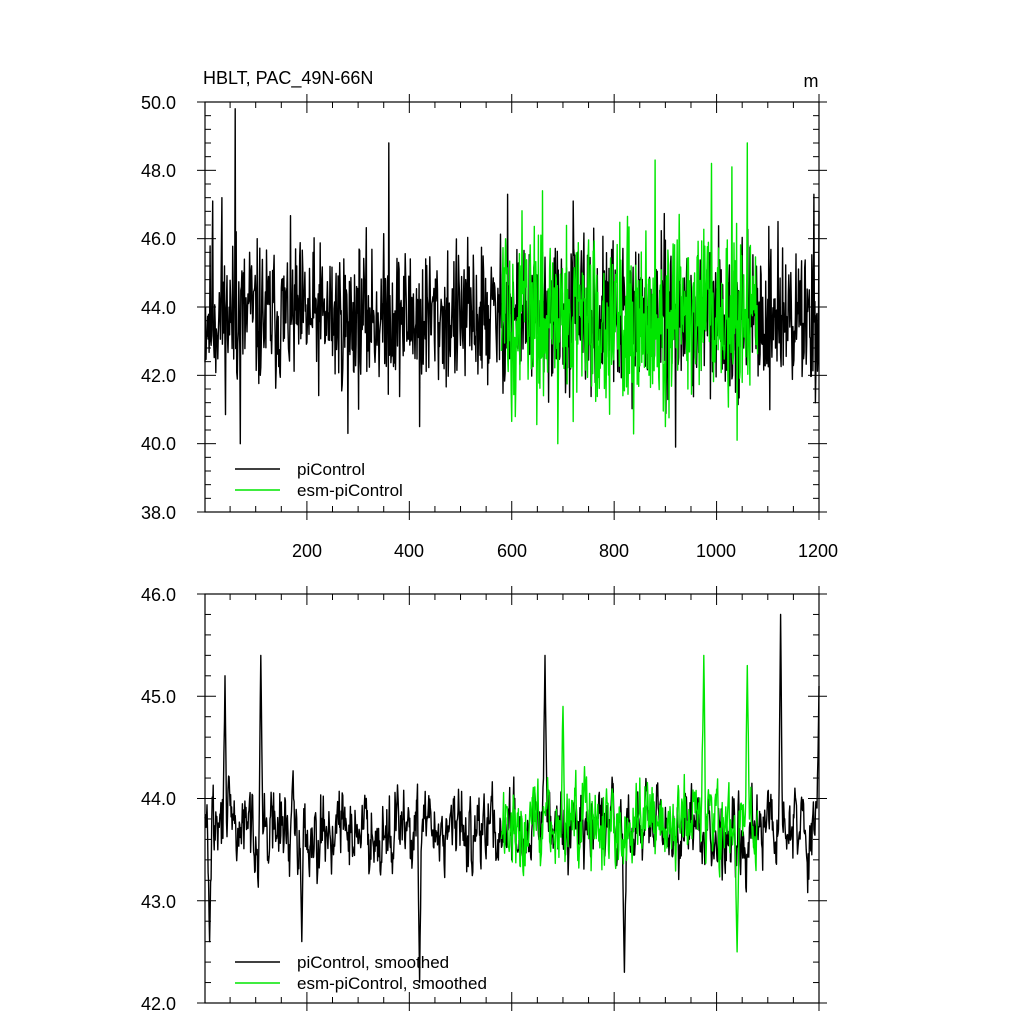  I want to click on x-tick-label: 400, so click(409, 551).